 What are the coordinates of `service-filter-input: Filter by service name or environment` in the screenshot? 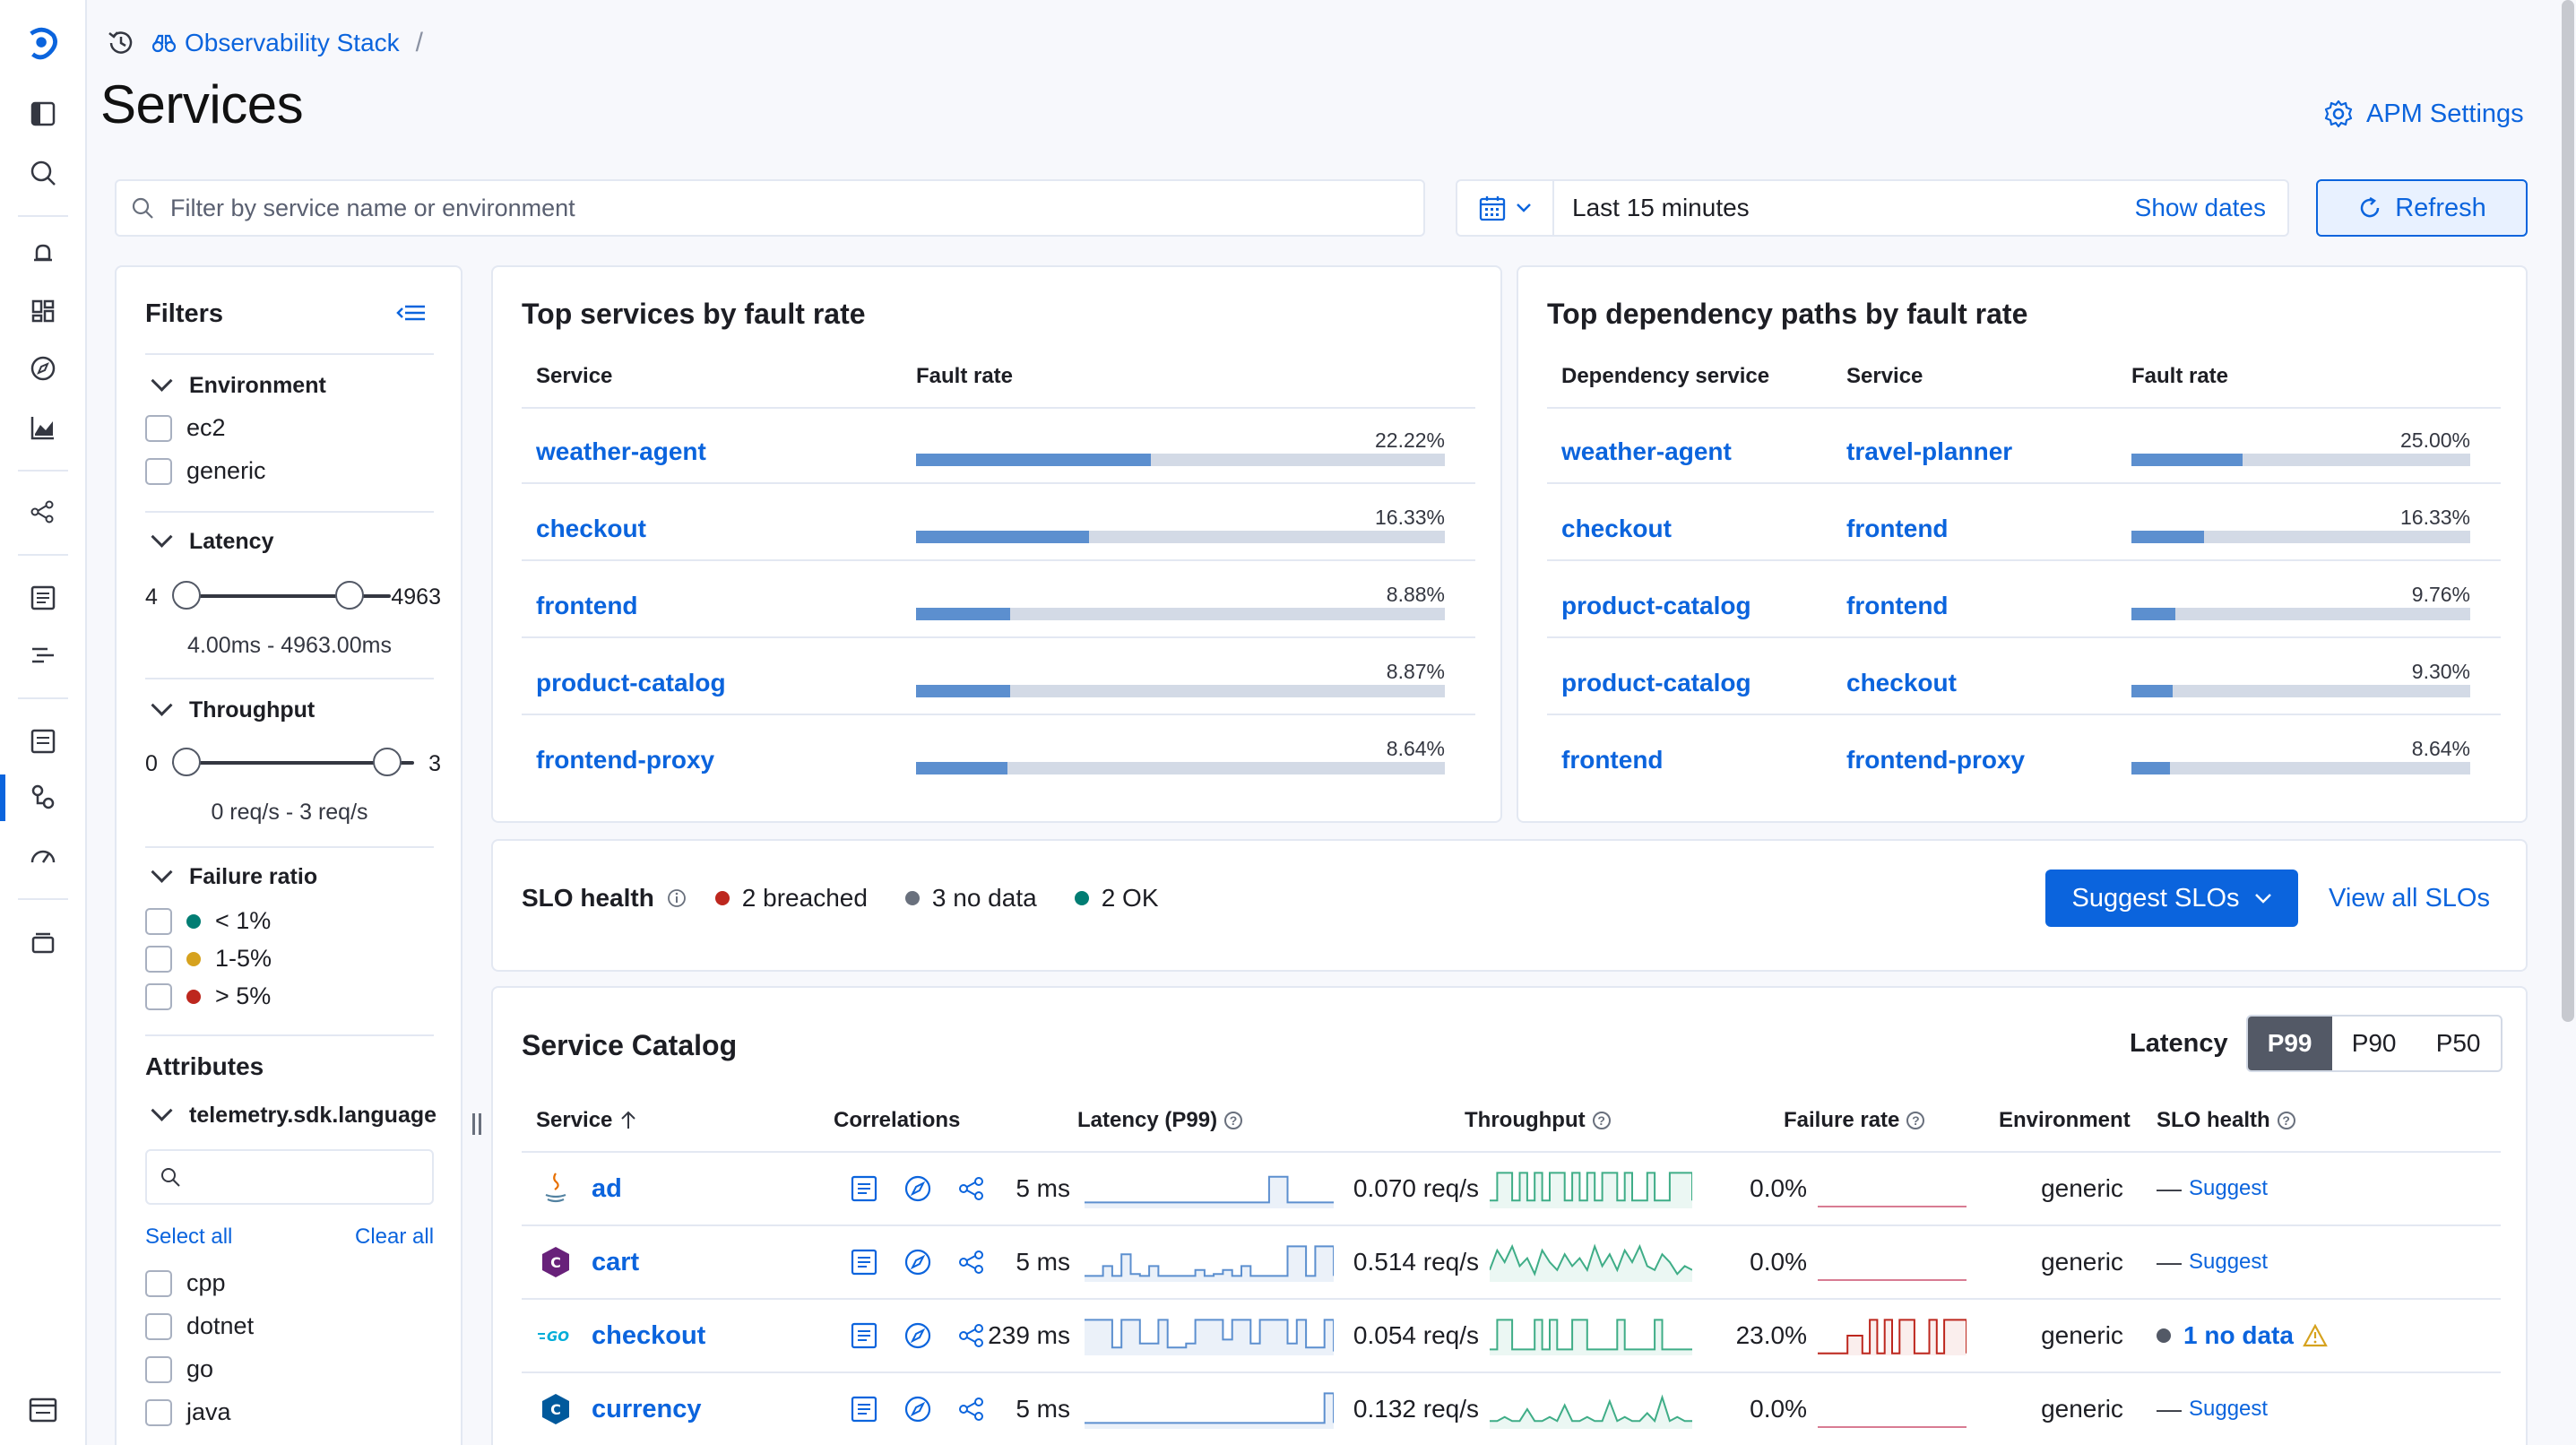 It's located at (770, 208).